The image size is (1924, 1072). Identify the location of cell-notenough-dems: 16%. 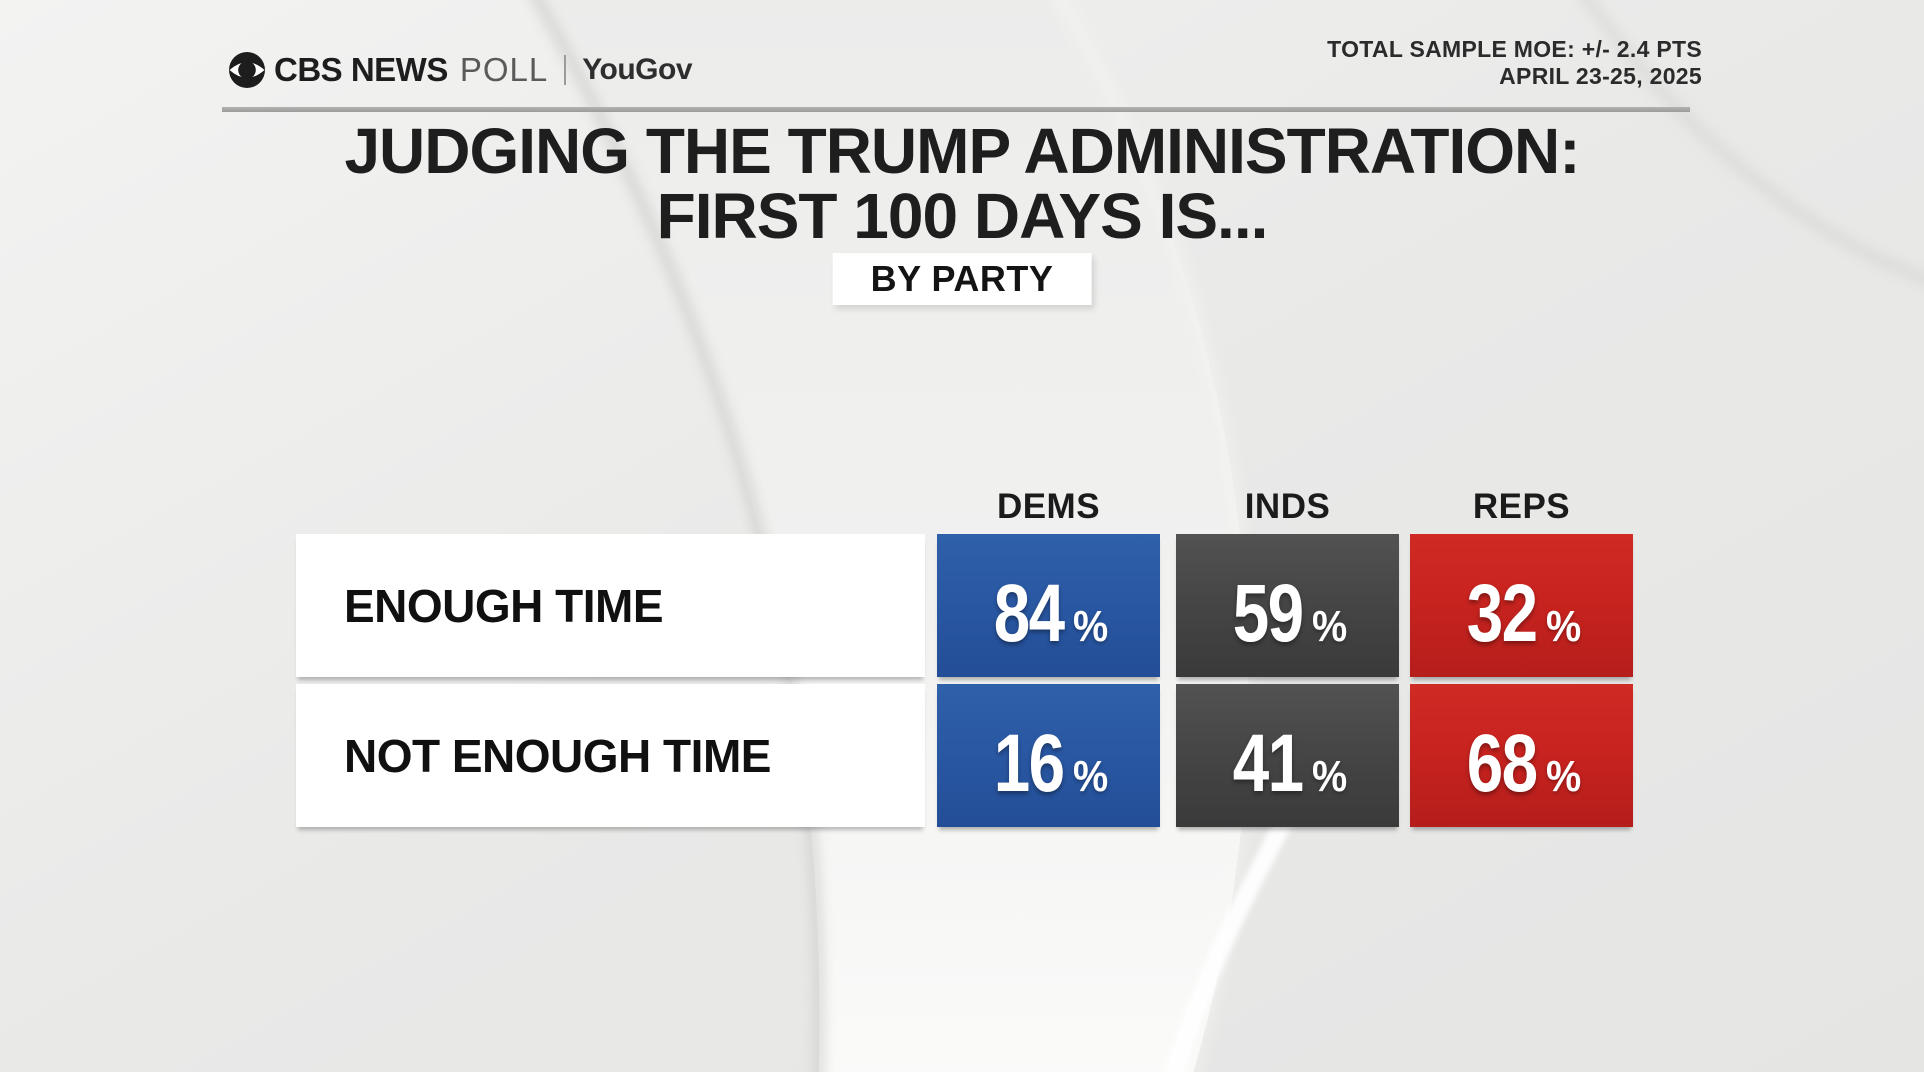
(1048, 755).